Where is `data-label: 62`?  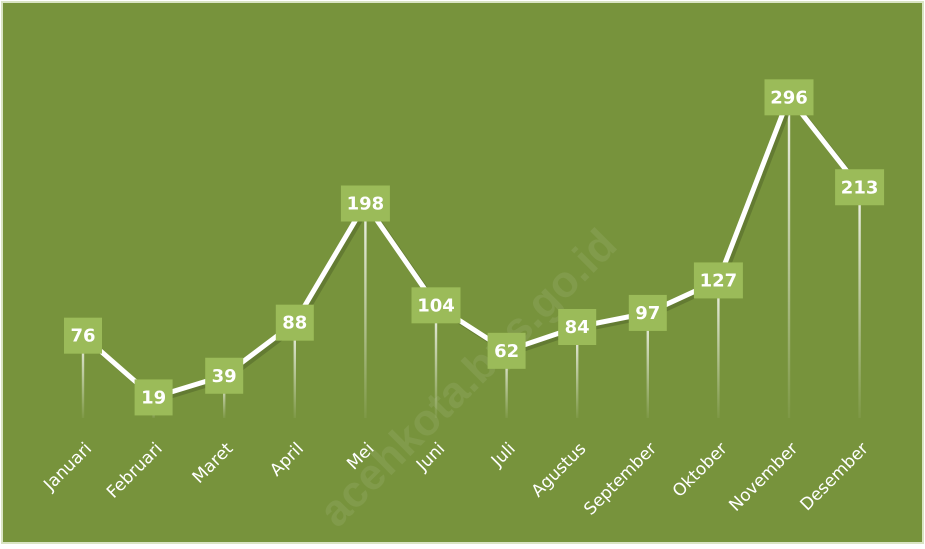
data-label: 62 is located at coordinates (506, 351).